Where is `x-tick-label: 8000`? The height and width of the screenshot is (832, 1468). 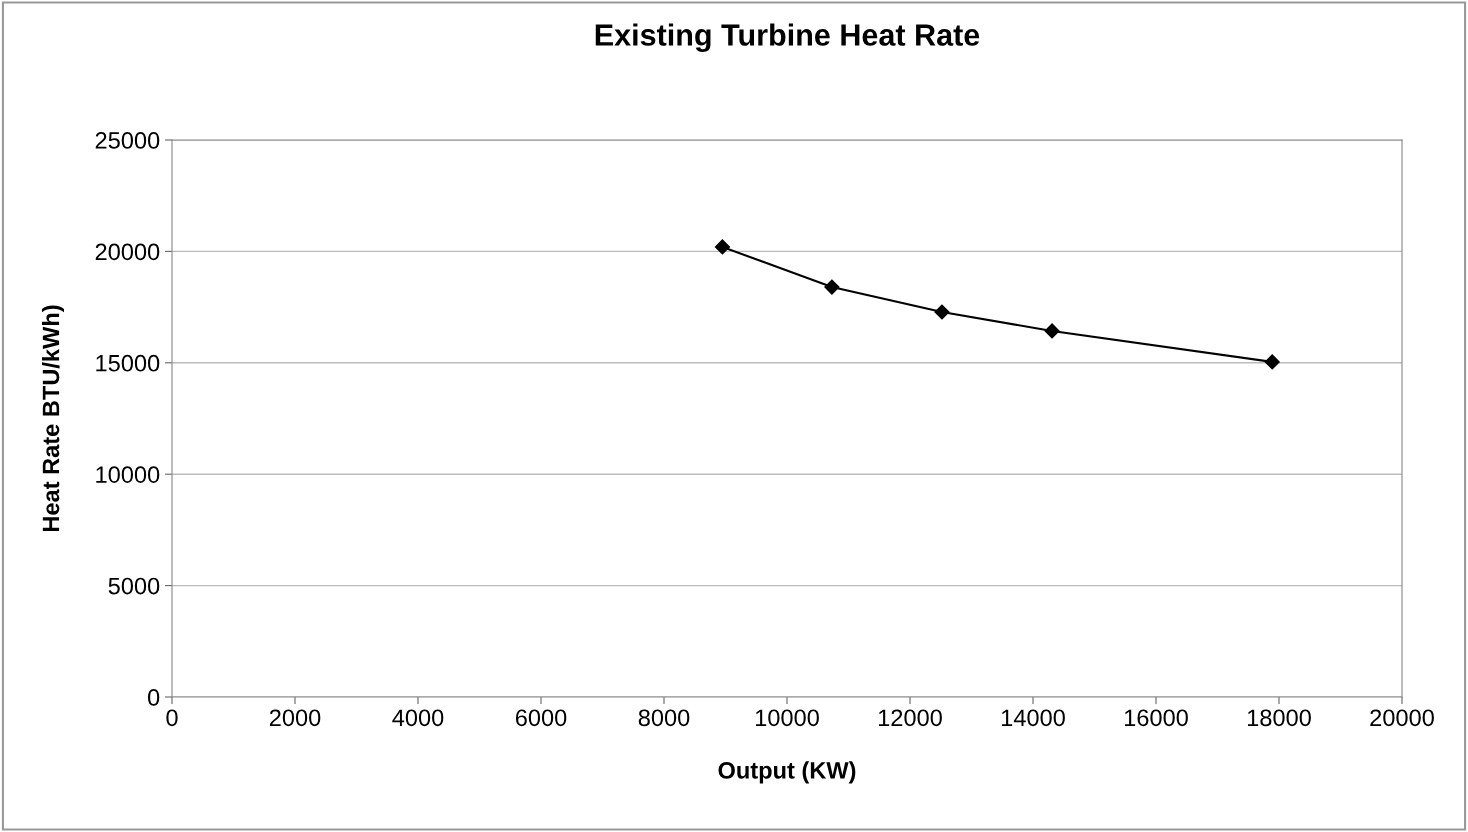
x-tick-label: 8000 is located at coordinates (664, 718).